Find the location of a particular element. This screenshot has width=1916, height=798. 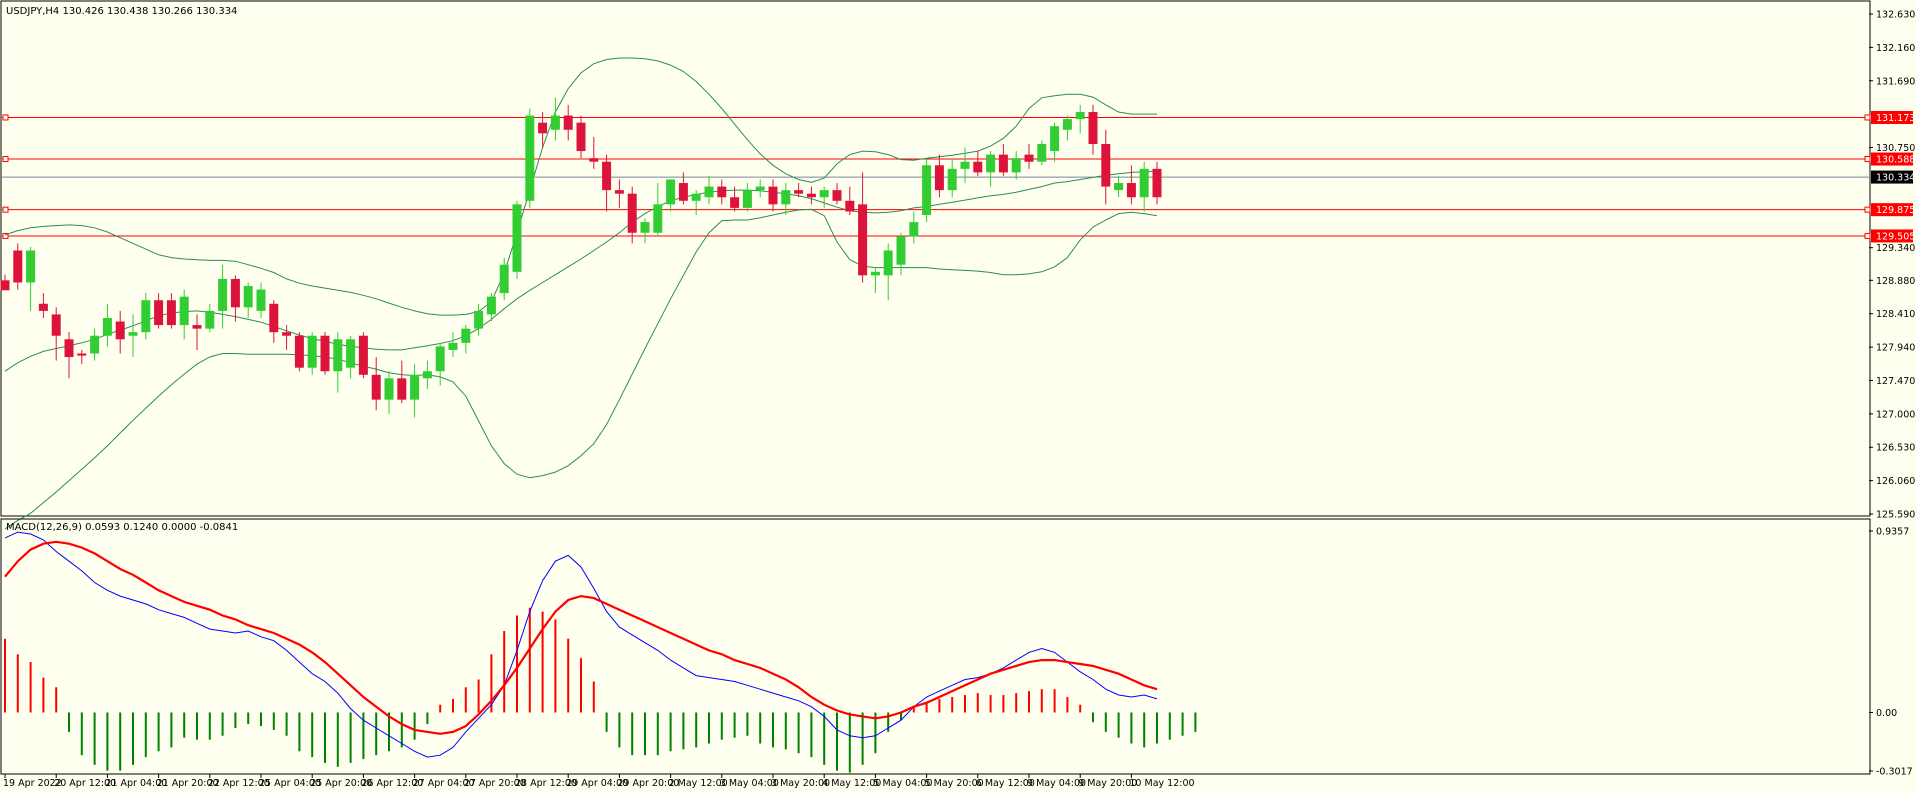

price-axis-label: 129.340 is located at coordinates (1895, 248).